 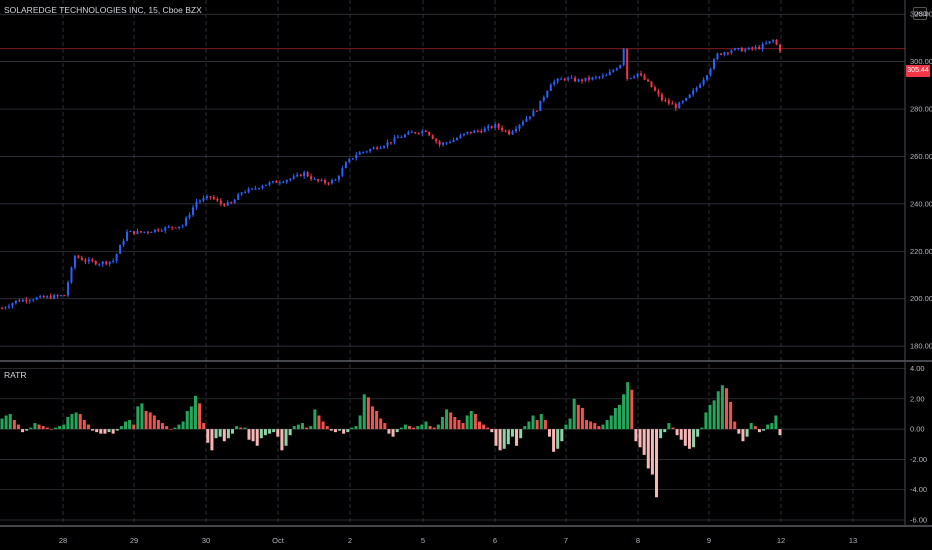 What do you see at coordinates (921, 298) in the screenshot?
I see `y-tick-label: 200.00` at bounding box center [921, 298].